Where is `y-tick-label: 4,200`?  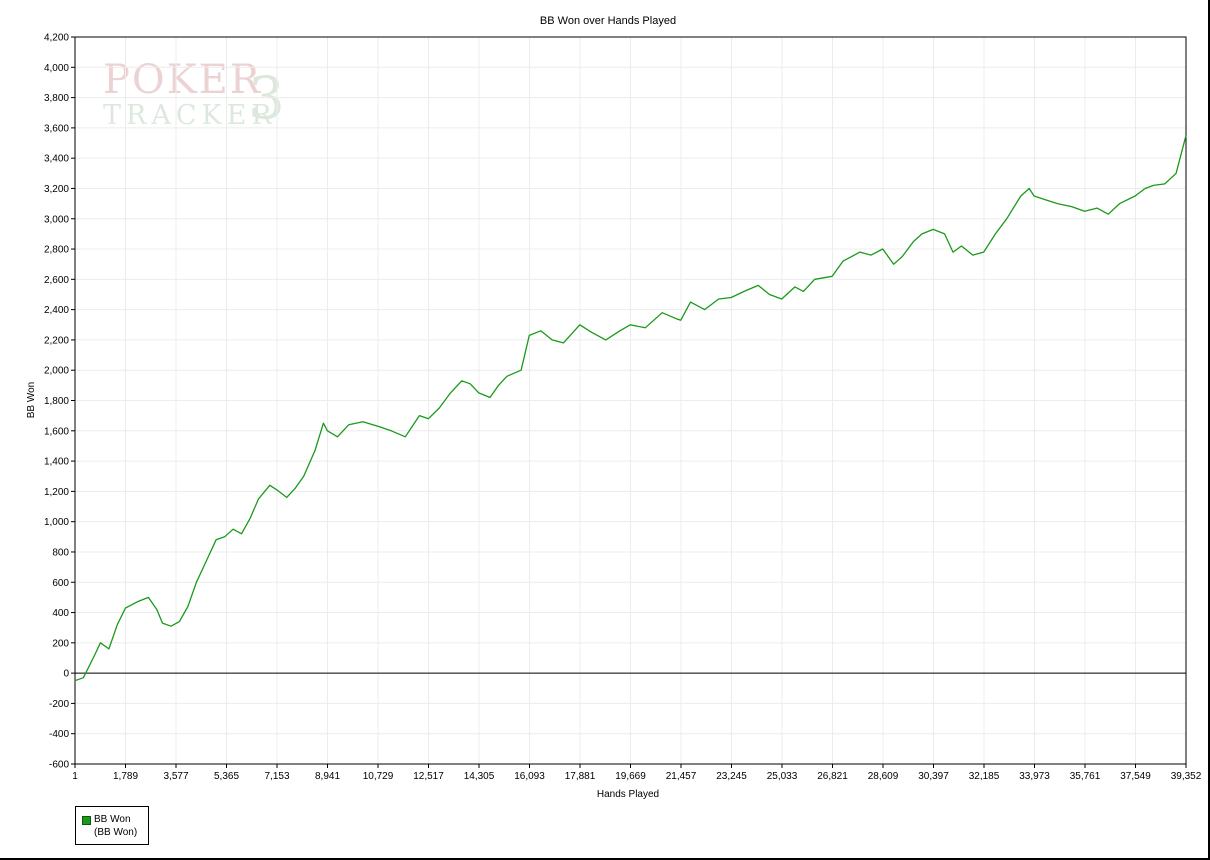 y-tick-label: 4,200 is located at coordinates (56, 38).